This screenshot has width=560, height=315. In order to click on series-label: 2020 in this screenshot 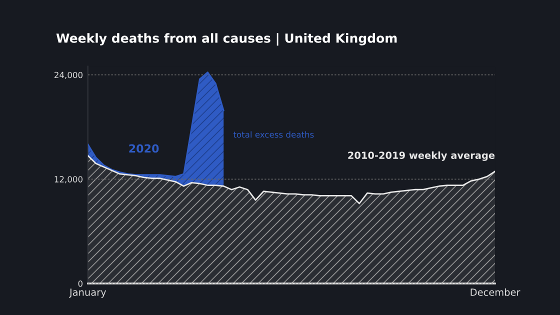, I will do `click(144, 148)`.